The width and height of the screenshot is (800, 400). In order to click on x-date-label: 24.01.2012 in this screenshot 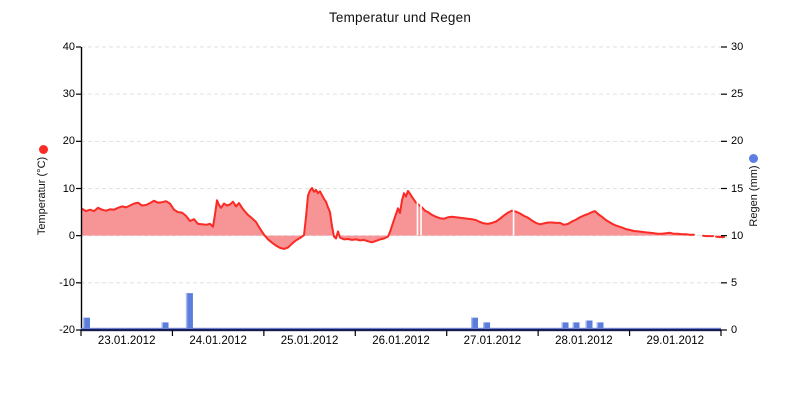, I will do `click(218, 341)`.